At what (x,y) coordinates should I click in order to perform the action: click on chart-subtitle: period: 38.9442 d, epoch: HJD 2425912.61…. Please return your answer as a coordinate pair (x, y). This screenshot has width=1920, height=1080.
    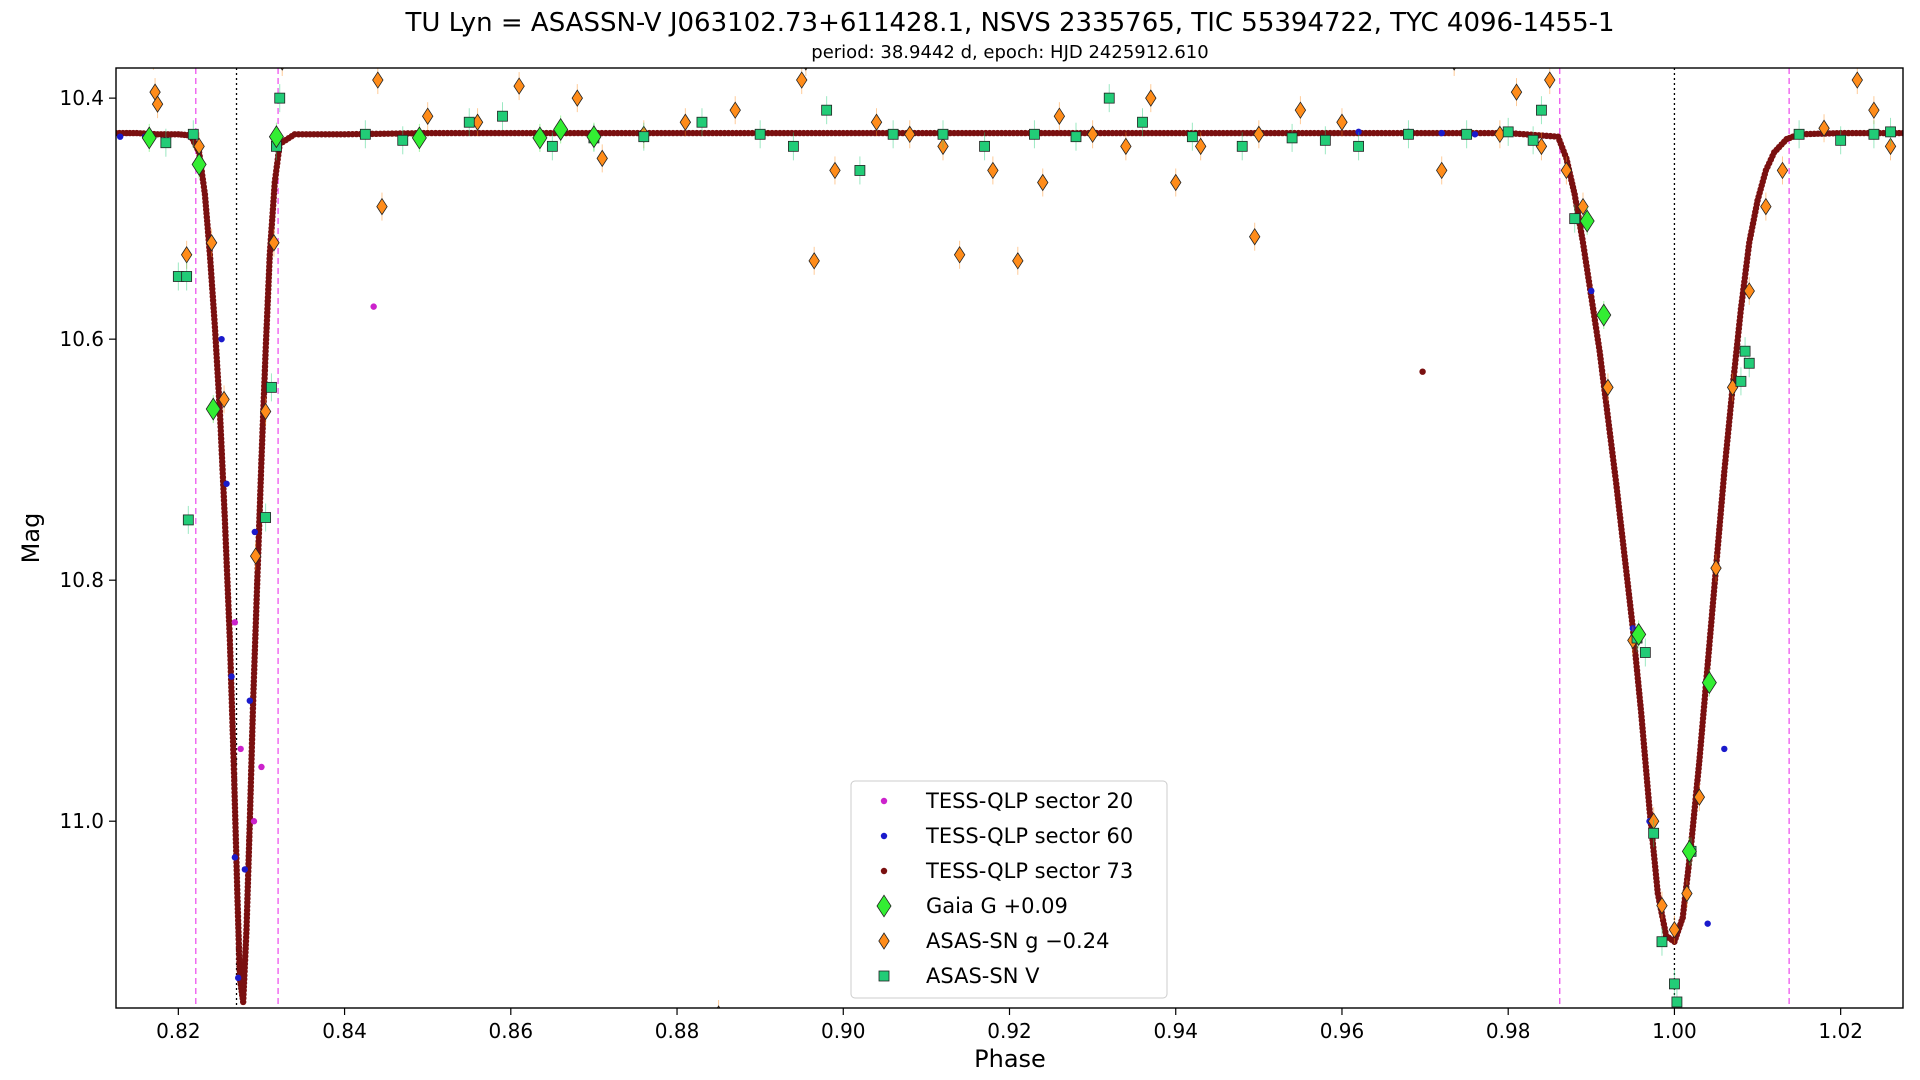
    Looking at the image, I should click on (1009, 52).